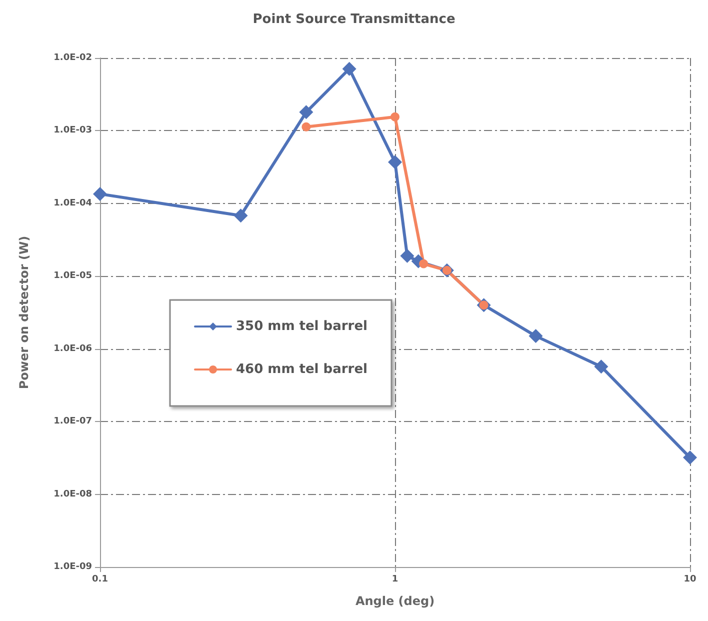 The width and height of the screenshot is (708, 621). What do you see at coordinates (73, 421) in the screenshot?
I see `y-tick-label: 1.0E-07` at bounding box center [73, 421].